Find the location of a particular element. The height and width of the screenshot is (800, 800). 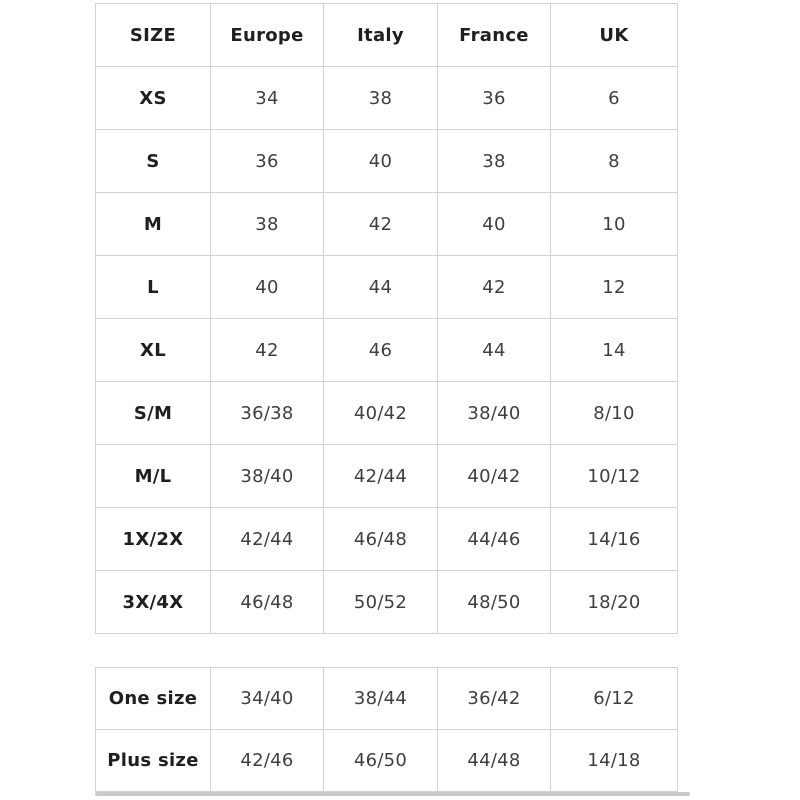

table-cell: 18/20 is located at coordinates (614, 602).